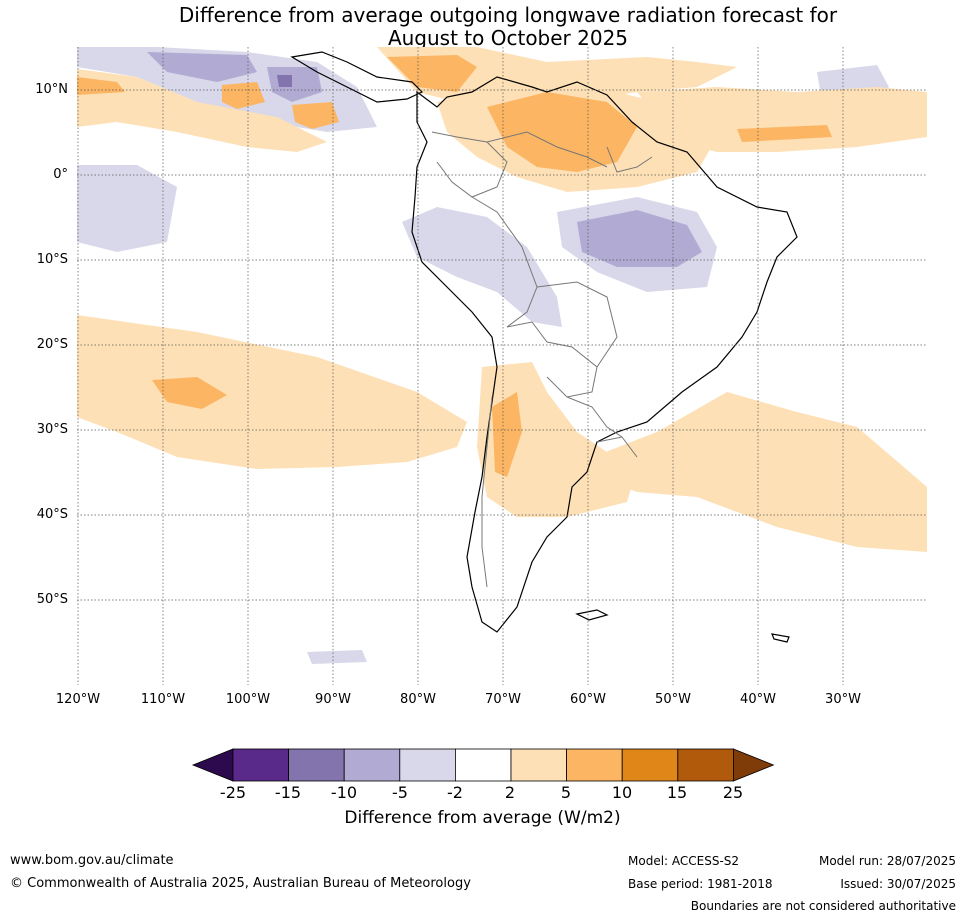 The height and width of the screenshot is (919, 965). What do you see at coordinates (288, 792) in the screenshot?
I see `cb-tick-2: -15` at bounding box center [288, 792].